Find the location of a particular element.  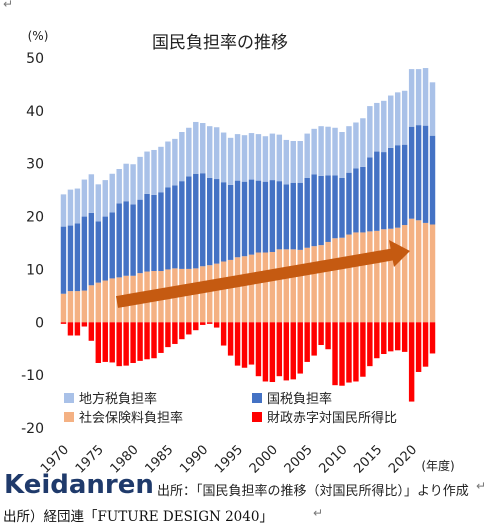

x-tick-label: 1990 is located at coordinates (194, 460).